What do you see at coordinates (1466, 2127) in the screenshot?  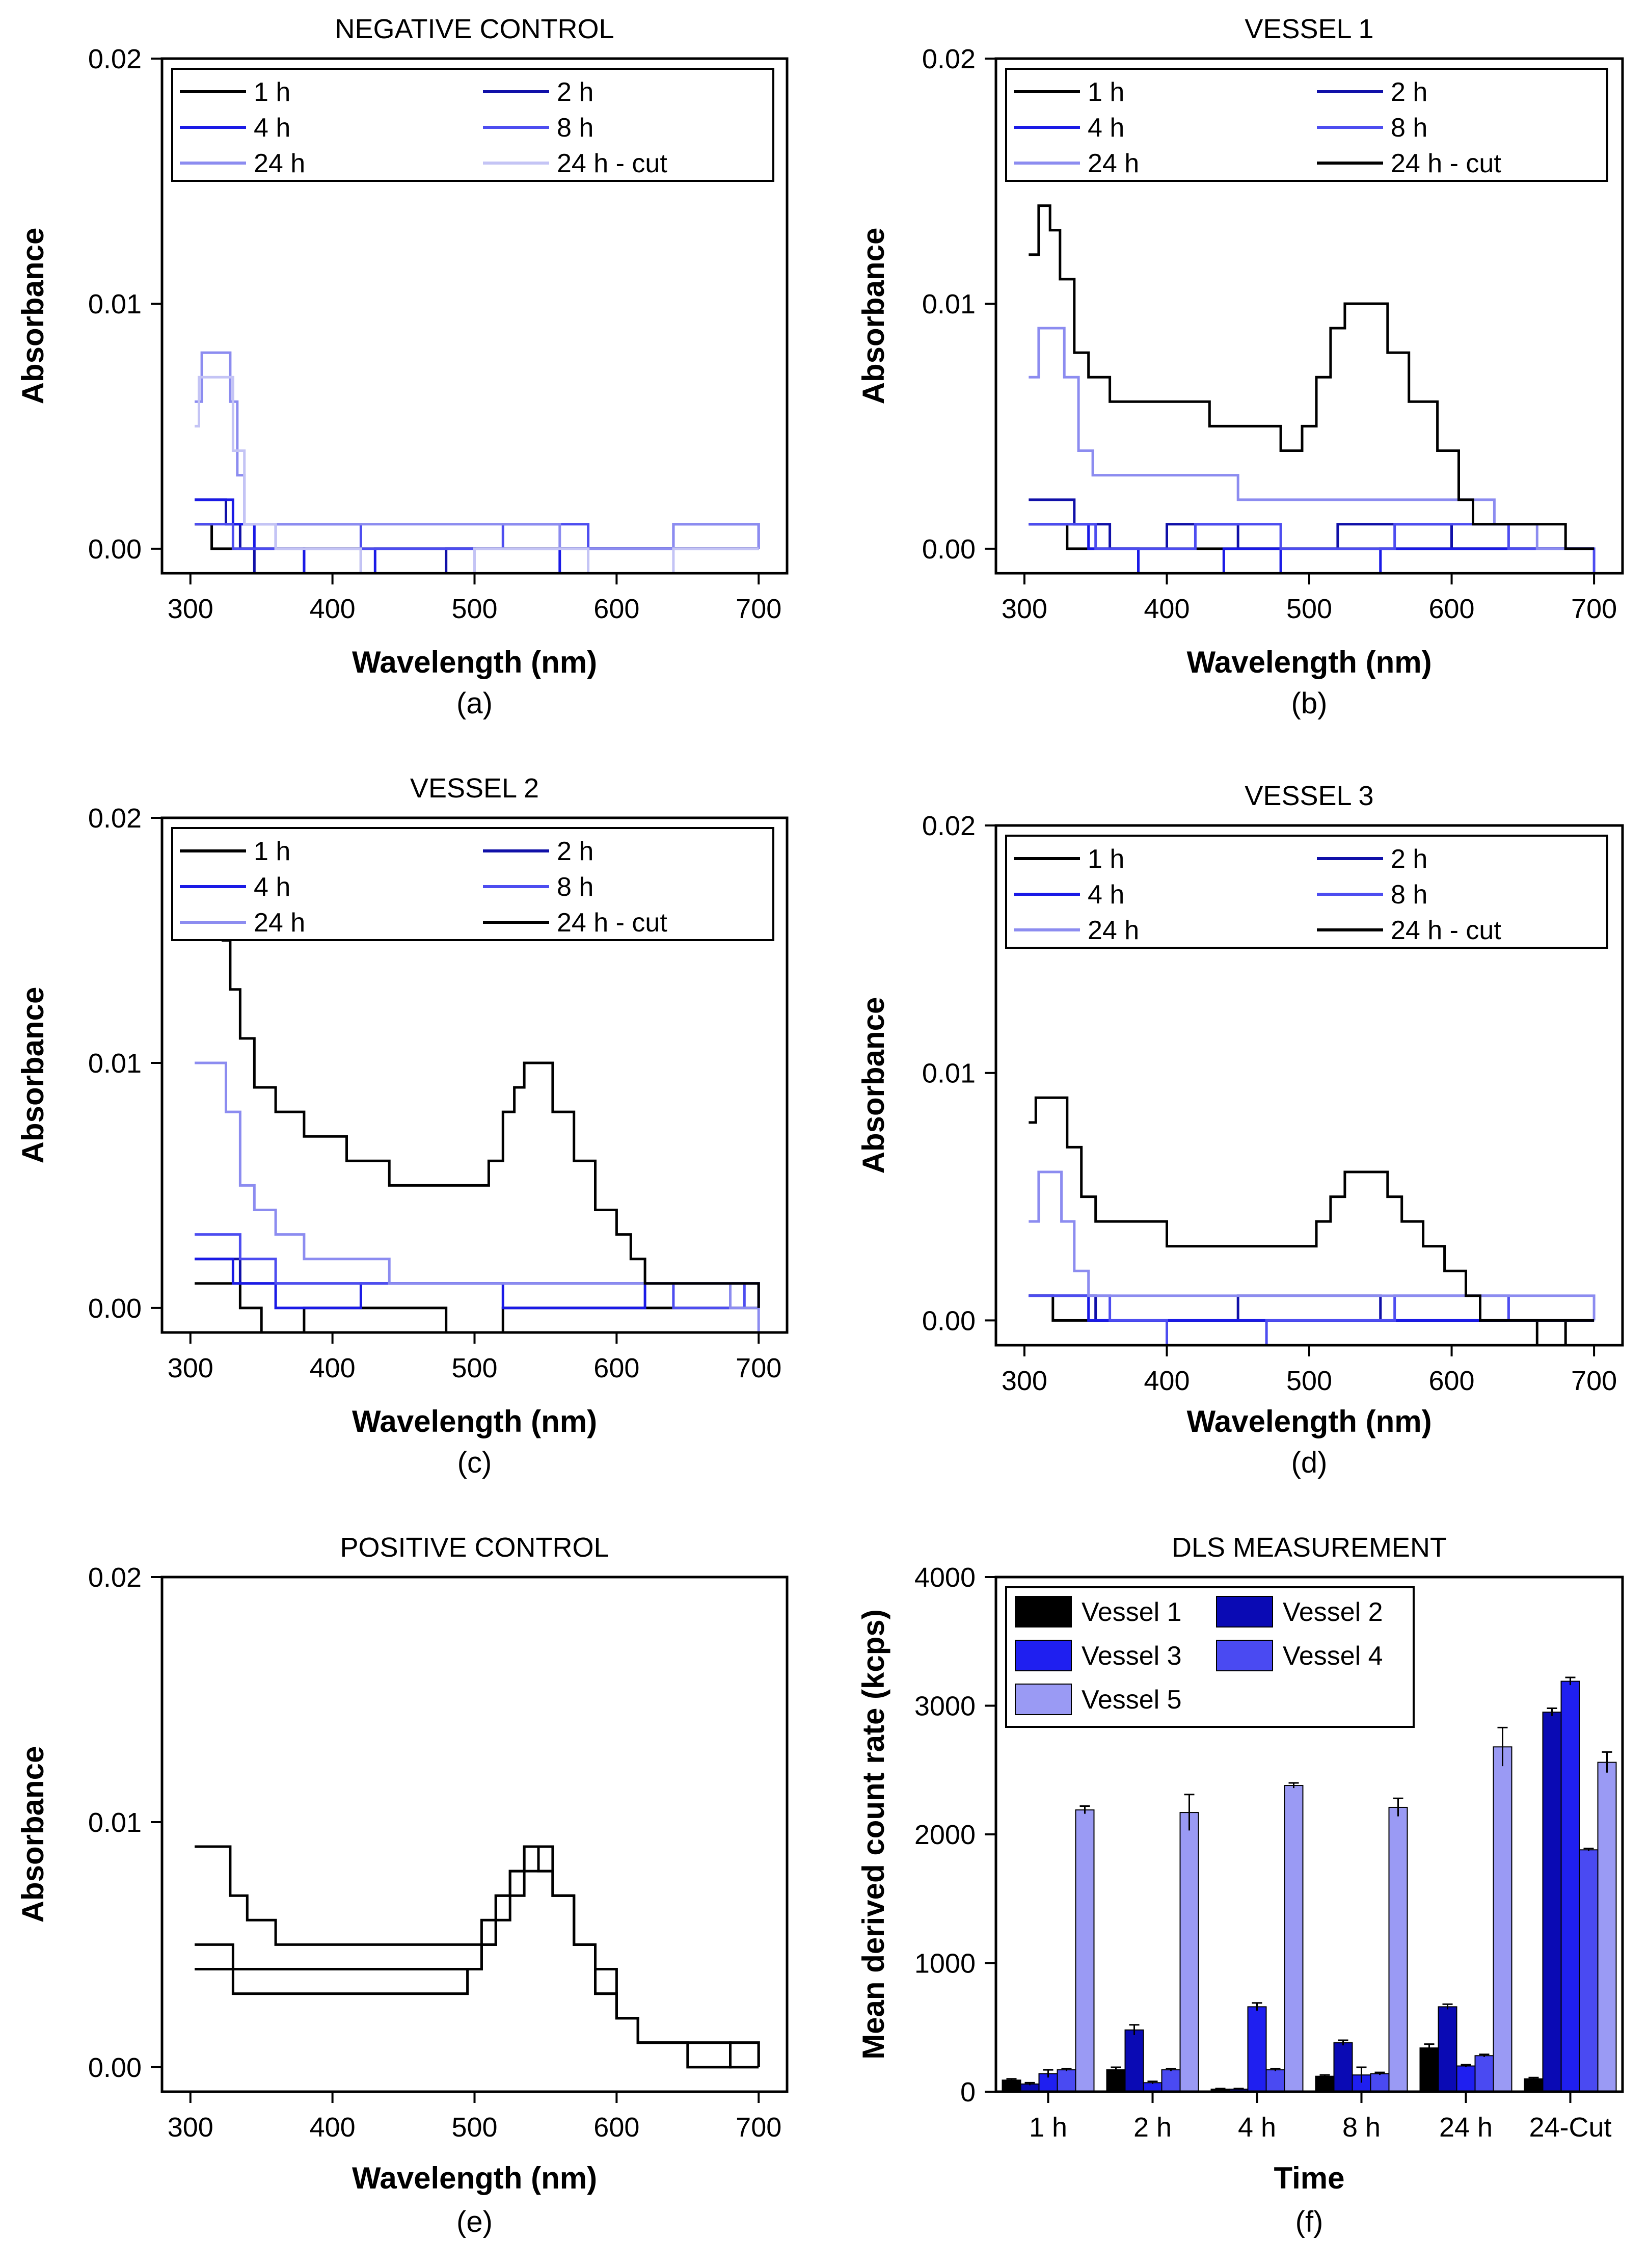 I see `x-tick-label: 24 h` at bounding box center [1466, 2127].